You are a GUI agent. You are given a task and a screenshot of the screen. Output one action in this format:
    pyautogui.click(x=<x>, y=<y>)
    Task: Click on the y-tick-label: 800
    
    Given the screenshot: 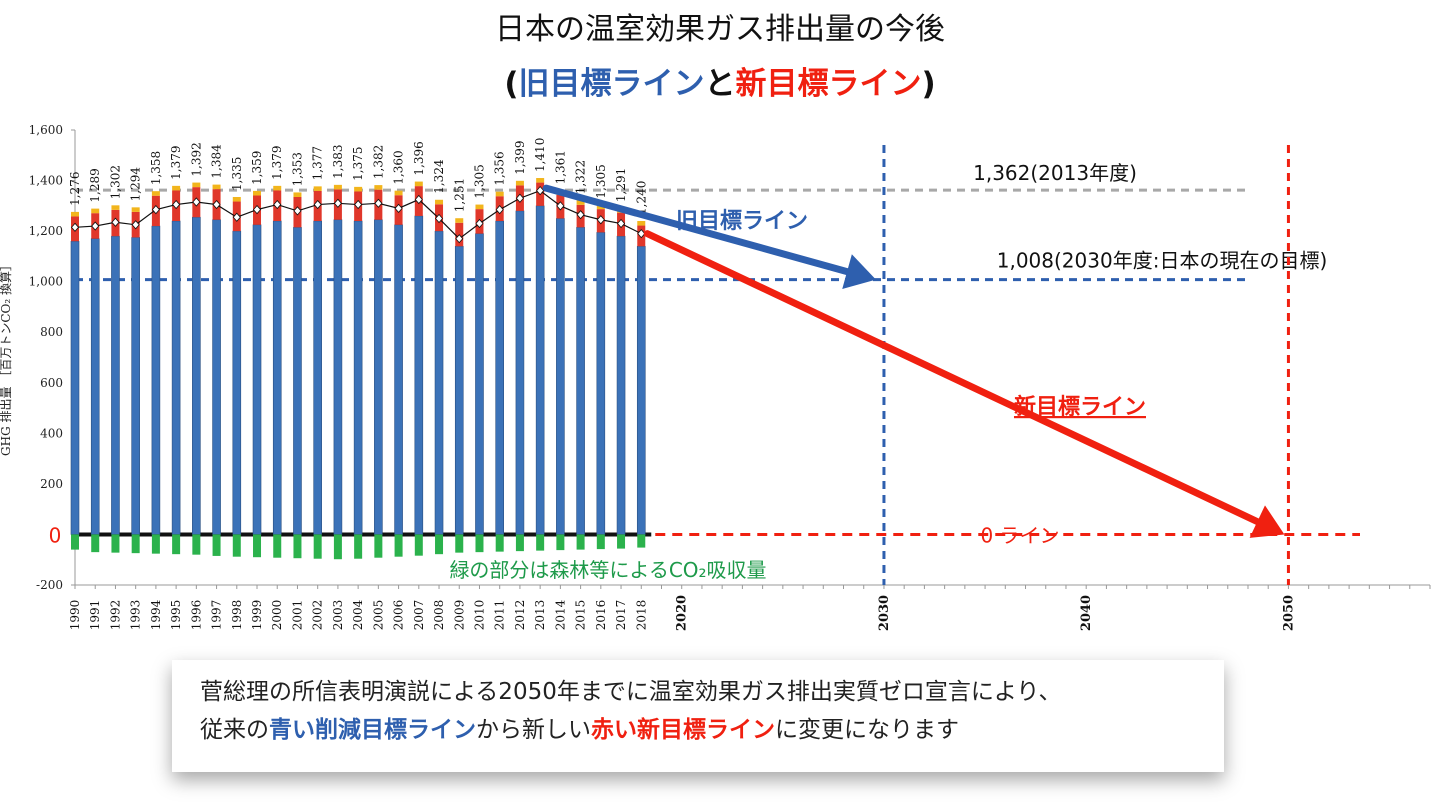 What is the action you would take?
    pyautogui.click(x=51, y=332)
    